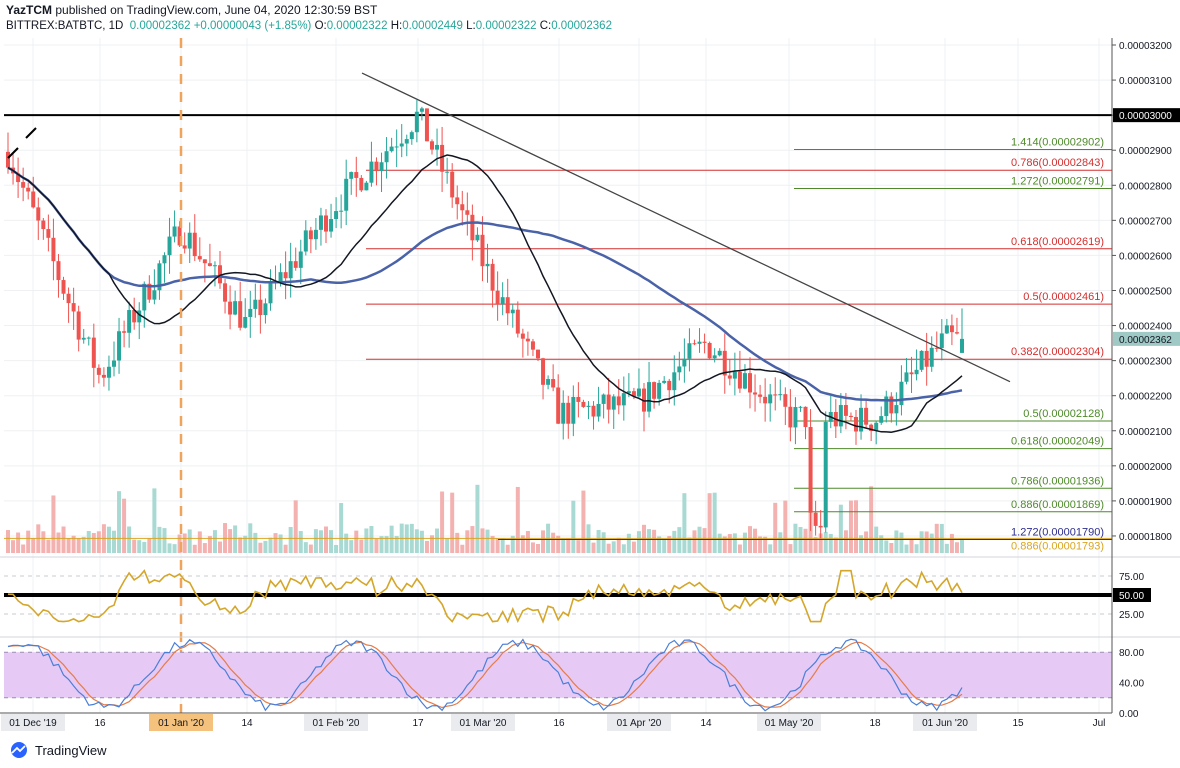 The height and width of the screenshot is (768, 1180). Describe the element at coordinates (1145, 221) in the screenshot. I see `price-tick-label: 0.00002700` at that location.